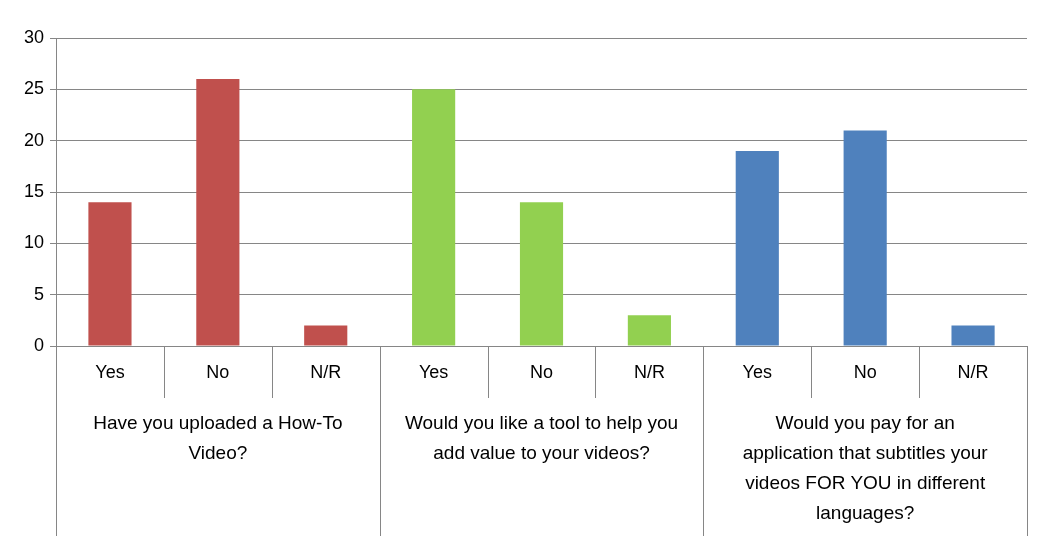  What do you see at coordinates (34, 190) in the screenshot?
I see `y-tick-label: 15` at bounding box center [34, 190].